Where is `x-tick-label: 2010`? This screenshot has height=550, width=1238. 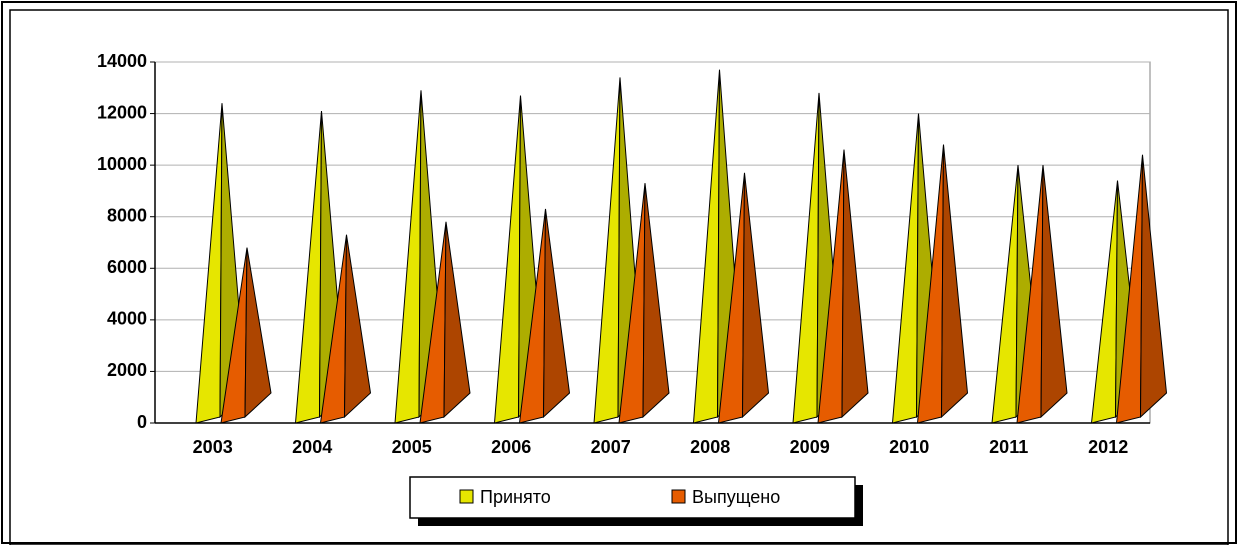 x-tick-label: 2010 is located at coordinates (909, 447).